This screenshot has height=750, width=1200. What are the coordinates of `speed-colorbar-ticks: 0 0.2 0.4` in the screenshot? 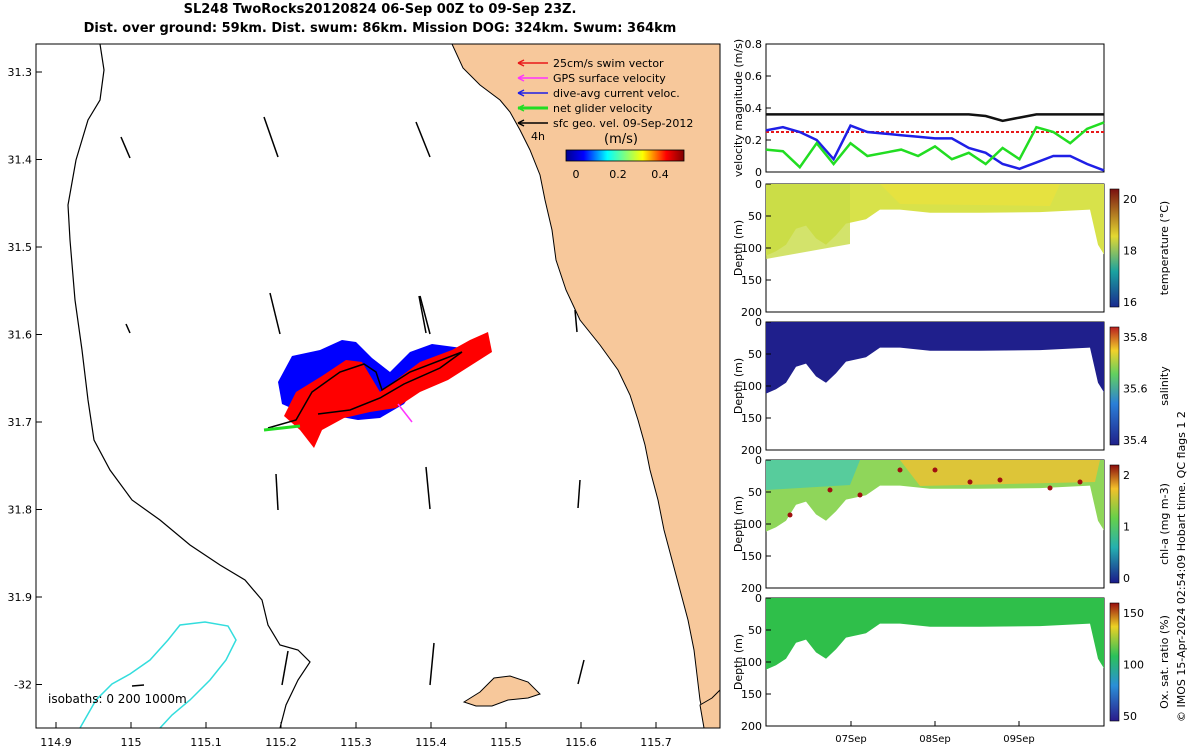 It's located at (621, 174).